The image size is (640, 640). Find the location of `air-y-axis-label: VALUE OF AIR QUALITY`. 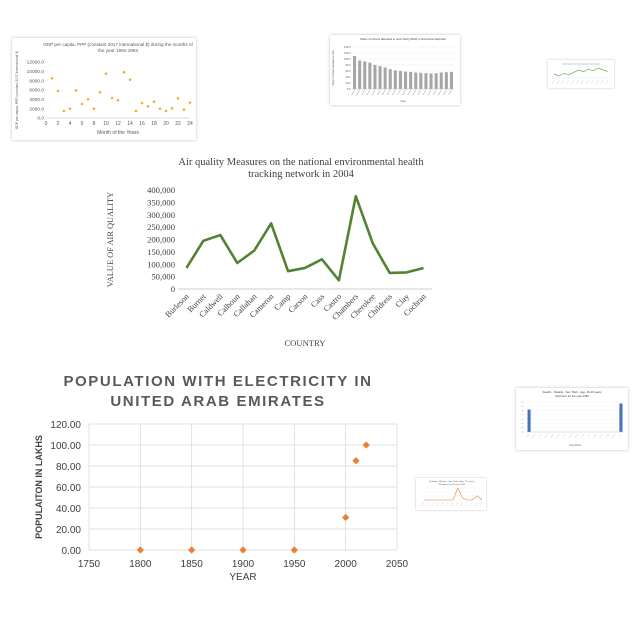

air-y-axis-label: VALUE OF AIR QUALITY is located at coordinates (110, 239).